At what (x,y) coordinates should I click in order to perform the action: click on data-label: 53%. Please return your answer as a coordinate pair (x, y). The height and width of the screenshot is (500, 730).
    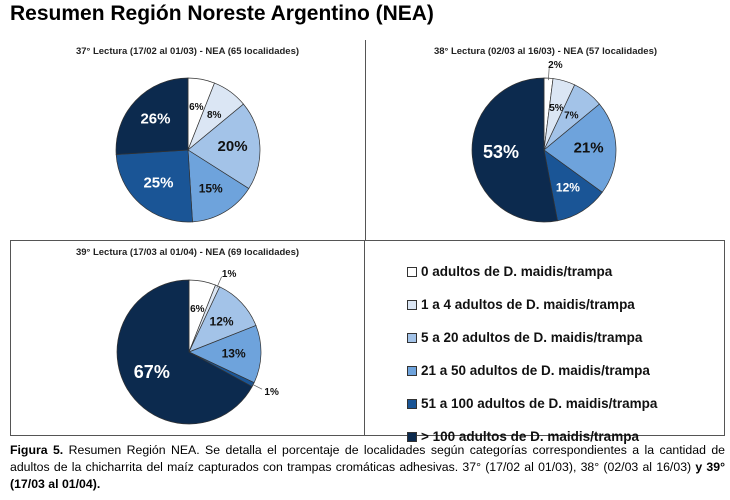
    Looking at the image, I should click on (501, 152).